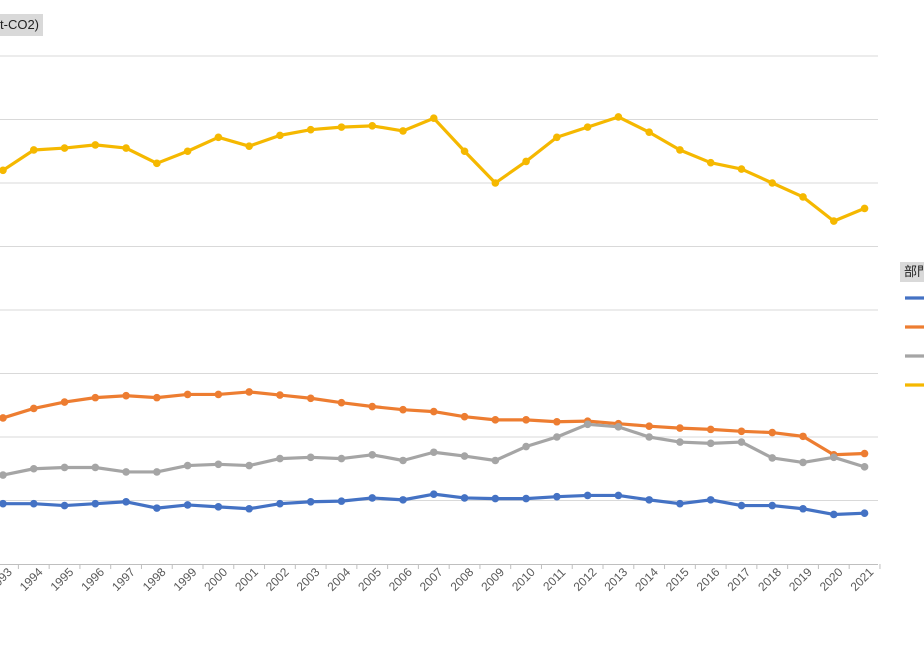 The height and width of the screenshot is (660, 924). What do you see at coordinates (277, 579) in the screenshot?
I see `x-tick-label: 2002` at bounding box center [277, 579].